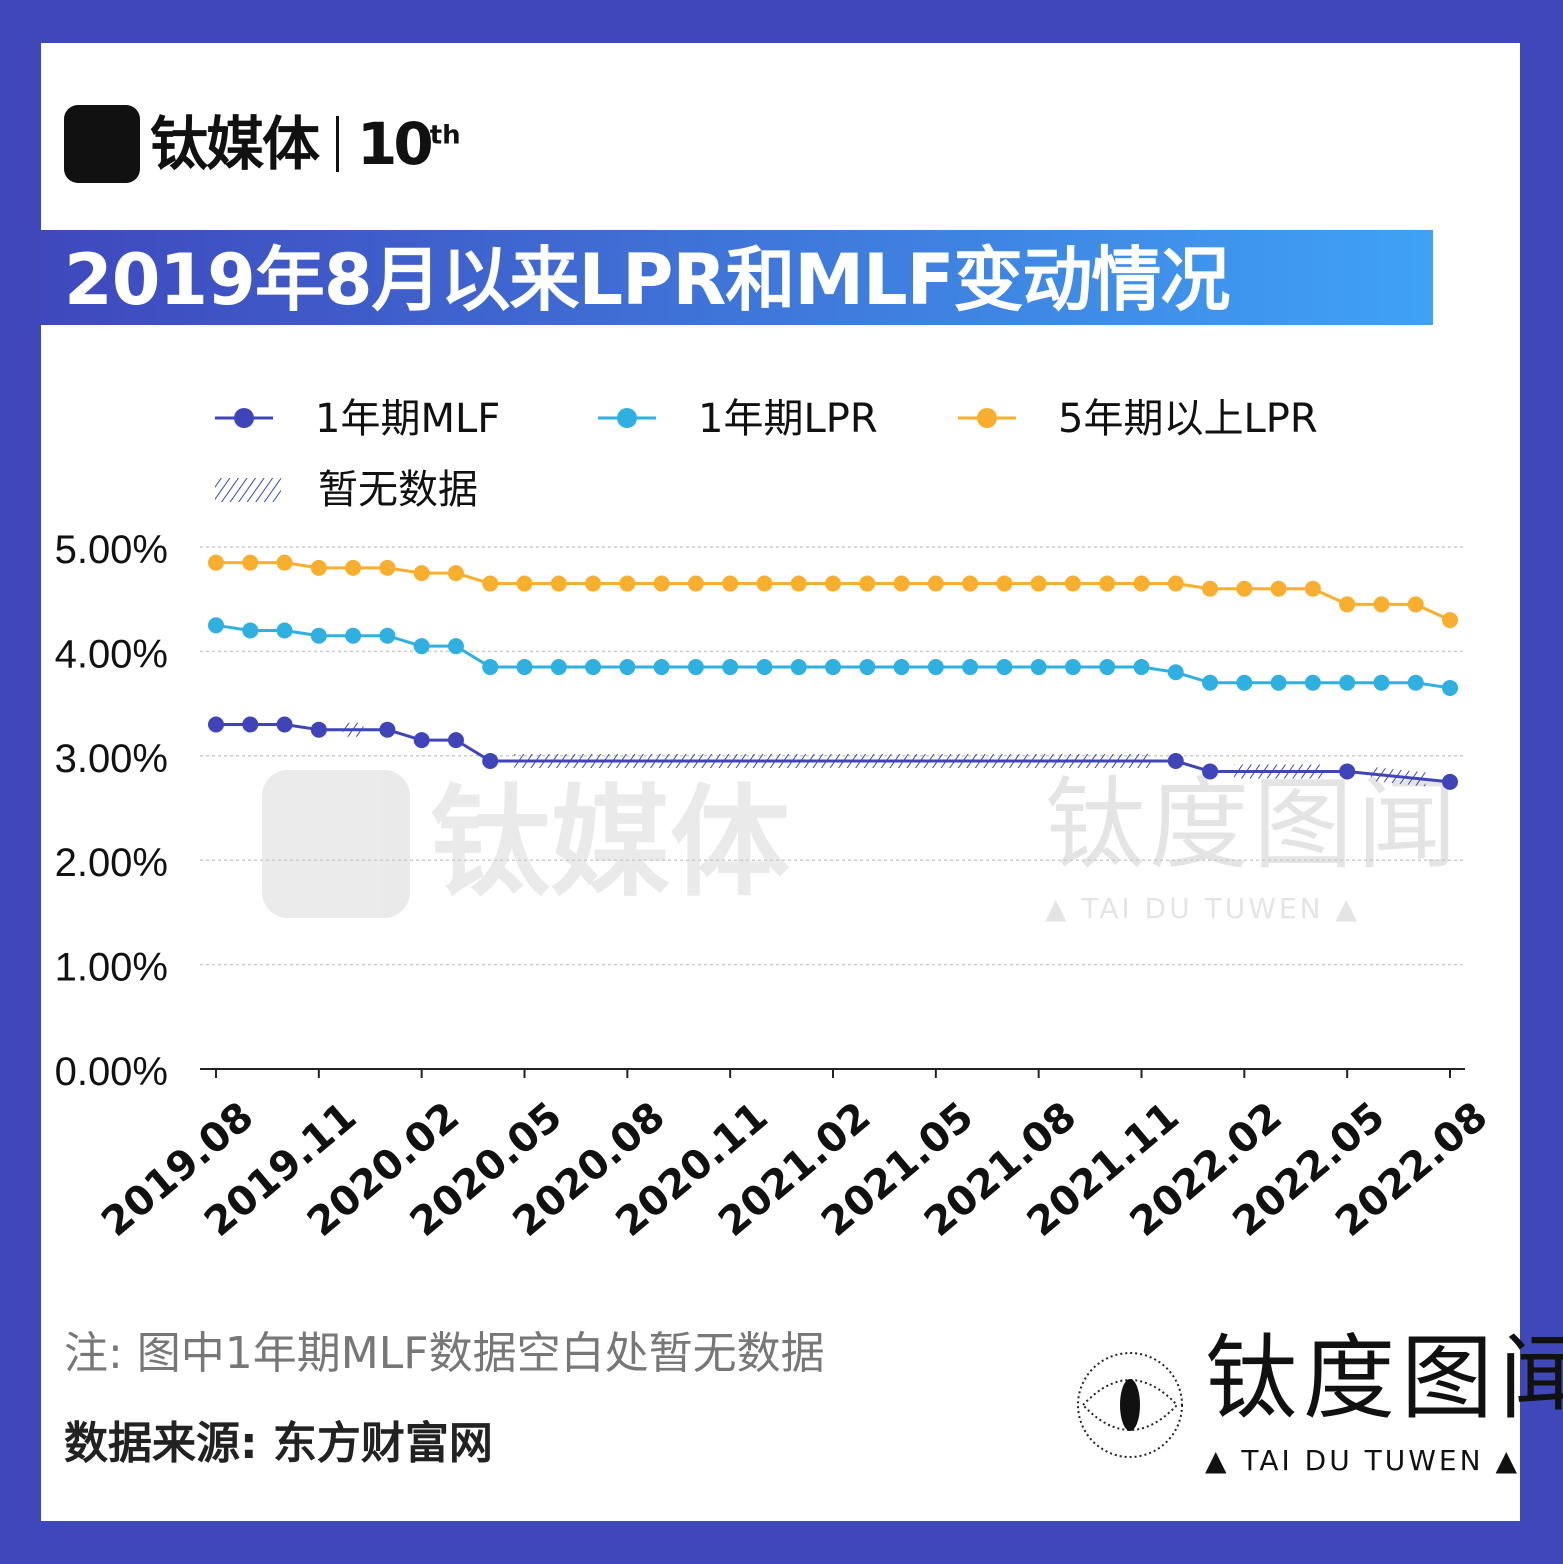 The height and width of the screenshot is (1564, 1563). I want to click on brand-header: 钛媒体 10th, so click(262, 144).